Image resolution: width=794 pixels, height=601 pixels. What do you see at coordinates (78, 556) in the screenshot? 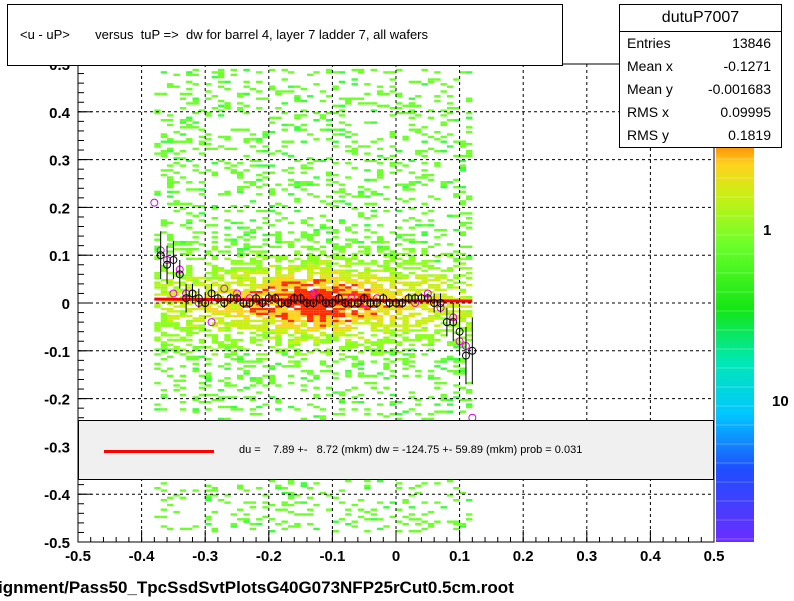
I see `x-tick-label: -0.5` at bounding box center [78, 556].